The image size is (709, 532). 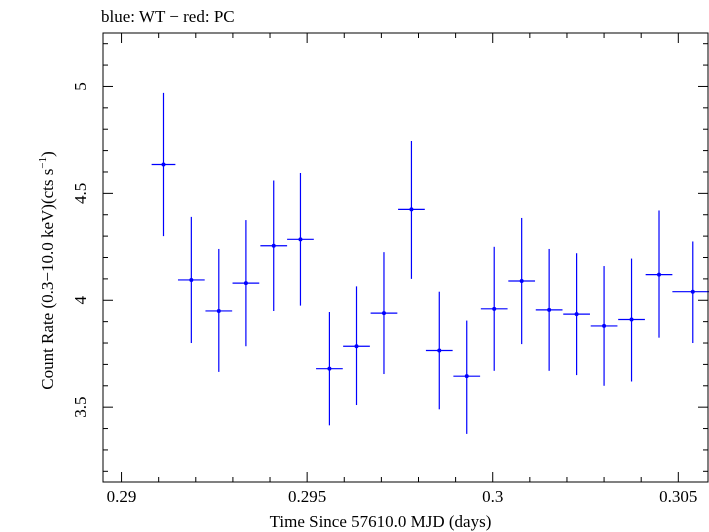 What do you see at coordinates (307, 496) in the screenshot?
I see `x-tick-label: 0.295` at bounding box center [307, 496].